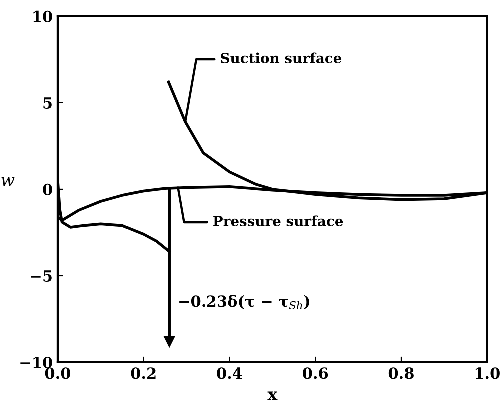 This screenshot has height=411, width=504. What do you see at coordinates (143, 374) in the screenshot?
I see `x-tick-label: 0.2` at bounding box center [143, 374].